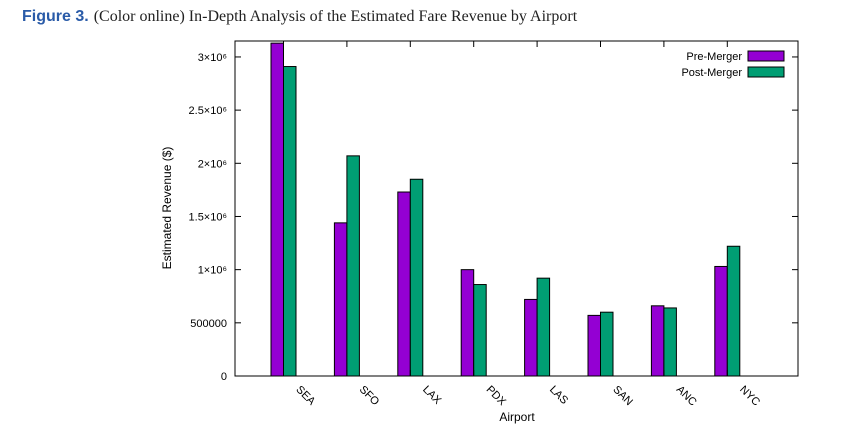  I want to click on y-tick-label: 2.5×10⁶, so click(208, 111).